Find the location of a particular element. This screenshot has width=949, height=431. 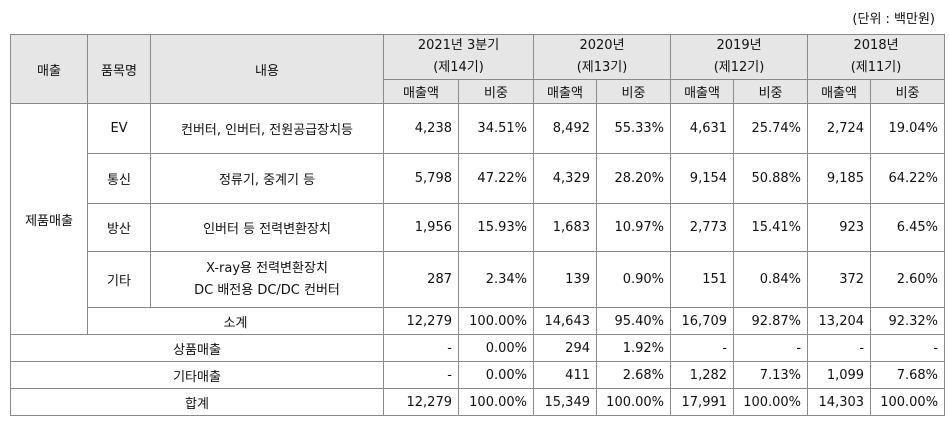

value-cell: 294 is located at coordinates (565, 348).